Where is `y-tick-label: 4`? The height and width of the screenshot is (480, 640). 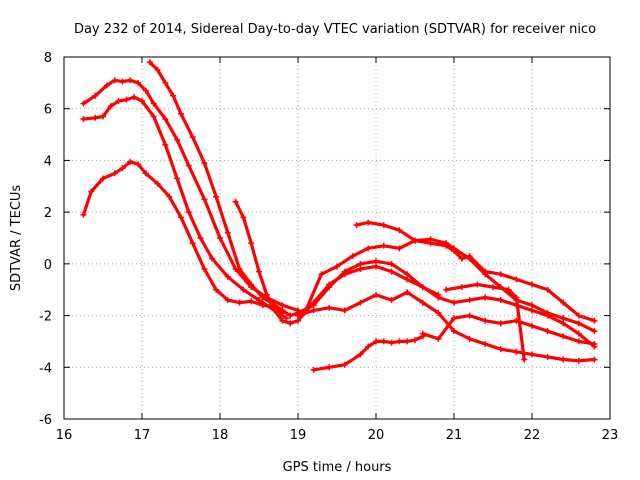 y-tick-label: 4 is located at coordinates (48, 161).